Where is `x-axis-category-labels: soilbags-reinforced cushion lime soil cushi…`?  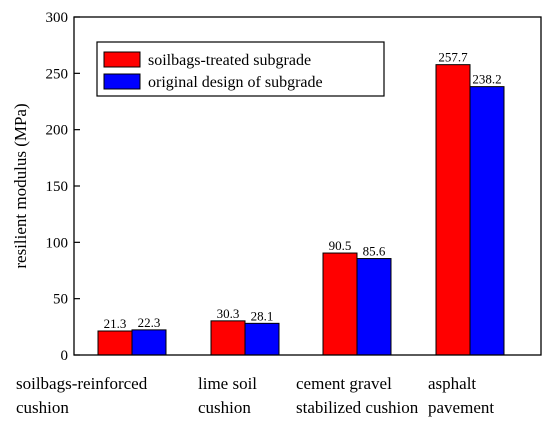
x-axis-category-labels: soilbags-reinforced cushion lime soil cushi… is located at coordinates (255, 395).